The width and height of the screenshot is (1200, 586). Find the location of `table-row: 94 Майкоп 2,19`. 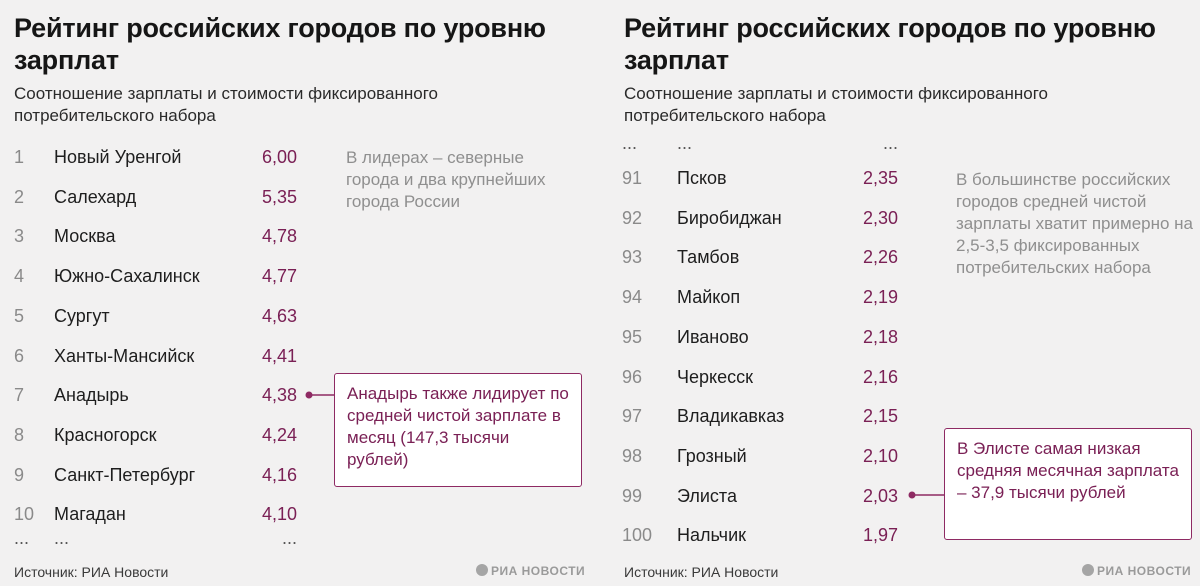

table-row: 94 Майкоп 2,19 is located at coordinates (775, 297).